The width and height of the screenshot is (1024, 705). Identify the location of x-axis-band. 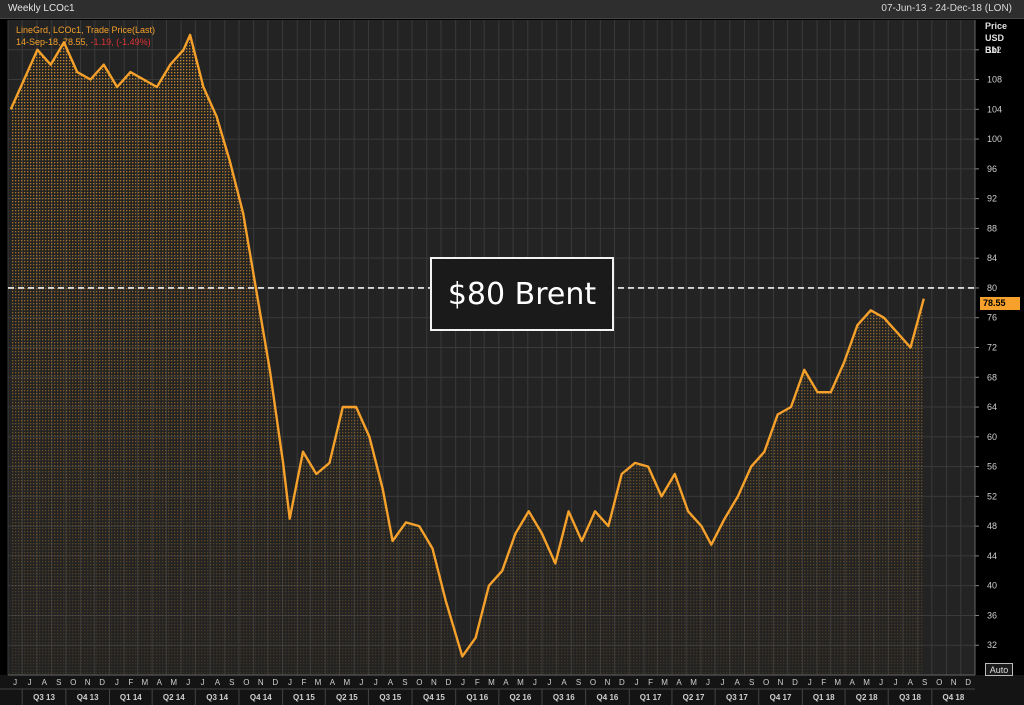
(512, 690).